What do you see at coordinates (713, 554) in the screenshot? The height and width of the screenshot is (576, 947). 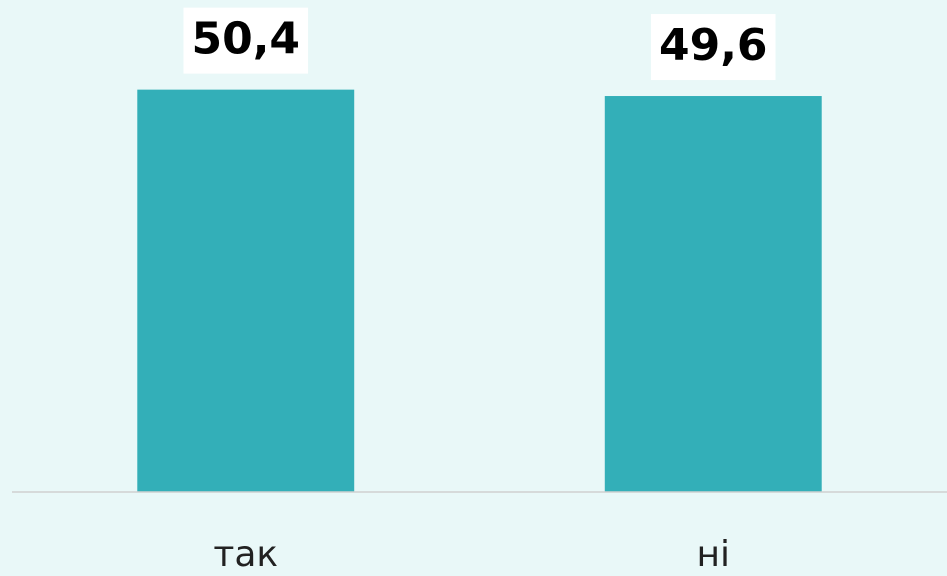 I see `x-tick-label: ні` at bounding box center [713, 554].